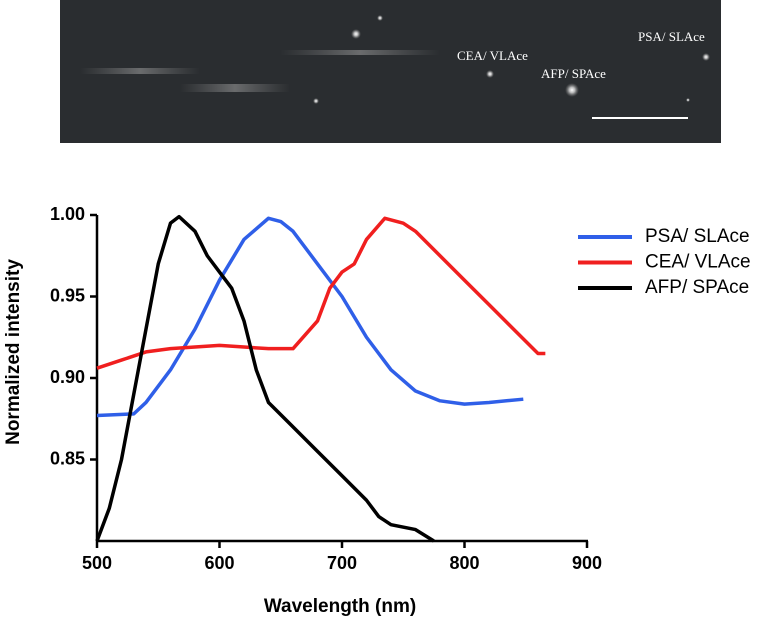 The width and height of the screenshot is (781, 628). What do you see at coordinates (573, 73) in the screenshot?
I see `image-label: AFP/ SPAce` at bounding box center [573, 73].